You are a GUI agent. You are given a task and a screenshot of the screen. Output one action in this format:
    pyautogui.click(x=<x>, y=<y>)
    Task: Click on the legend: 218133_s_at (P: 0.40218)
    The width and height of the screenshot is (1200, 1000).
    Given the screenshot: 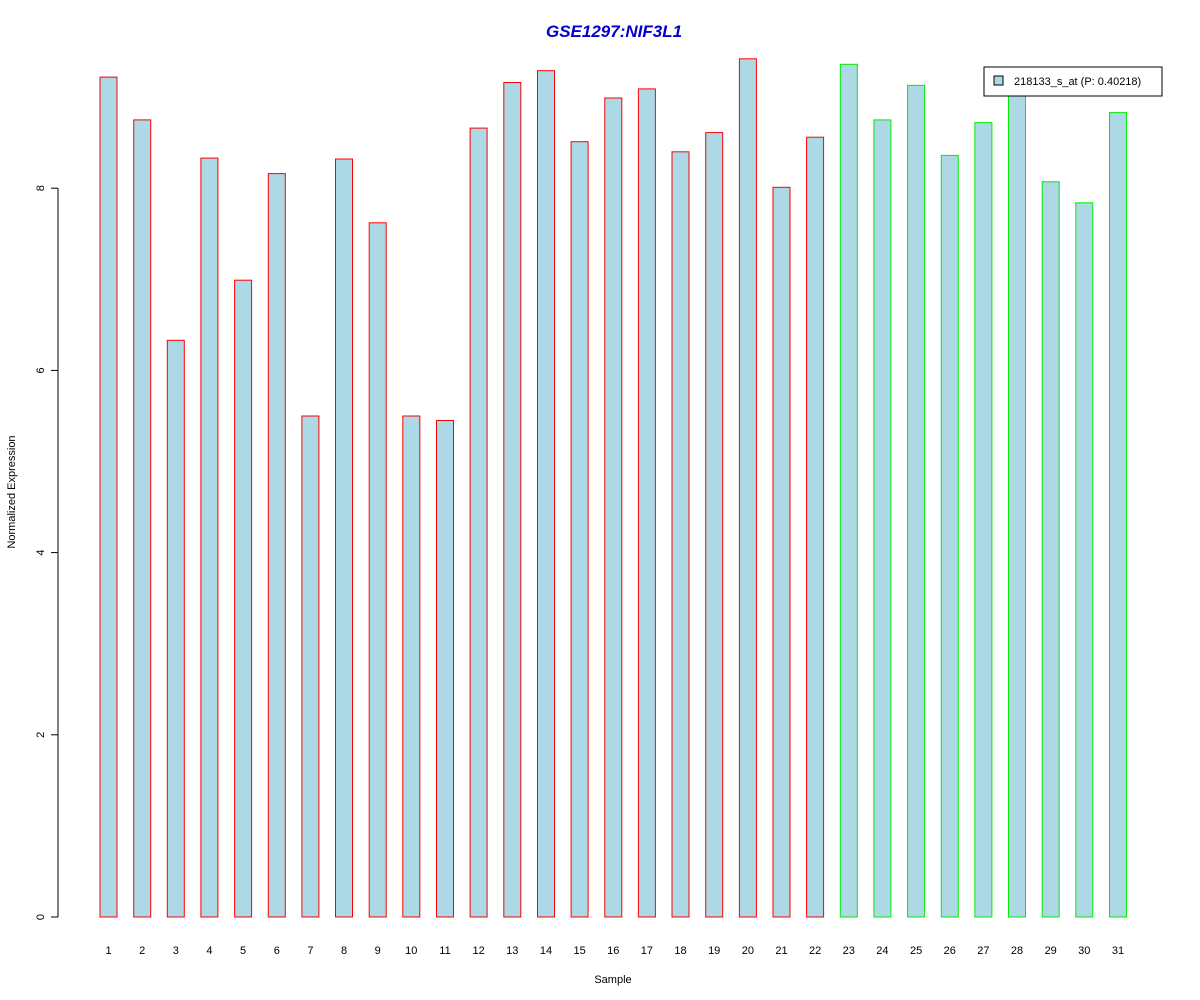 What is the action you would take?
    pyautogui.click(x=1073, y=81)
    